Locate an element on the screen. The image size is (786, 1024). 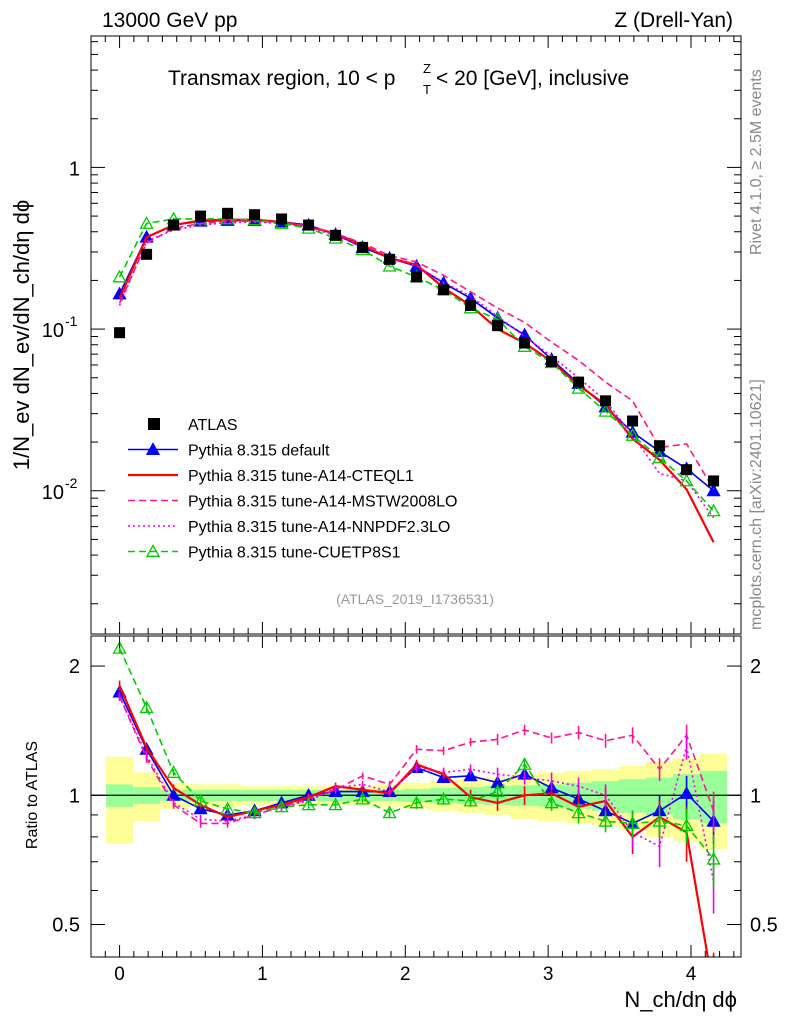
plot-title-sup: Z is located at coordinates (427, 68).